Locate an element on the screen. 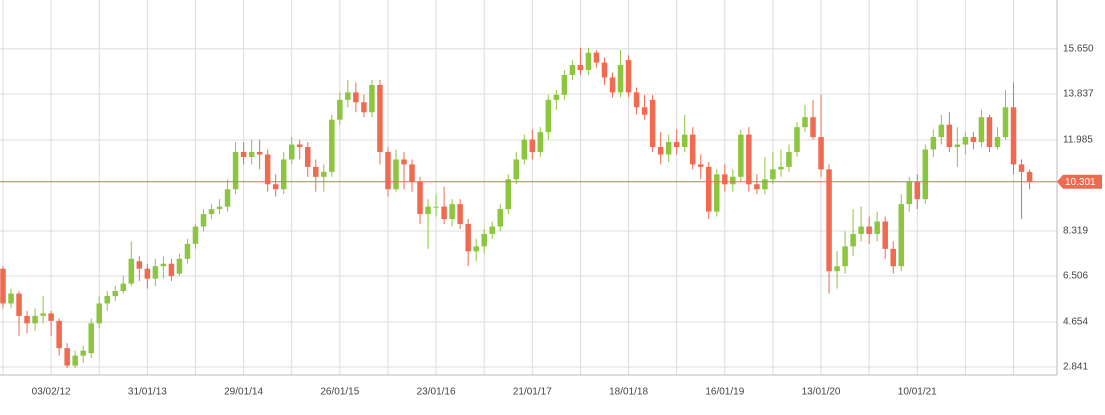 Image resolution: width=1105 pixels, height=415 pixels. last-price-label: 10.301 is located at coordinates (1080, 182).